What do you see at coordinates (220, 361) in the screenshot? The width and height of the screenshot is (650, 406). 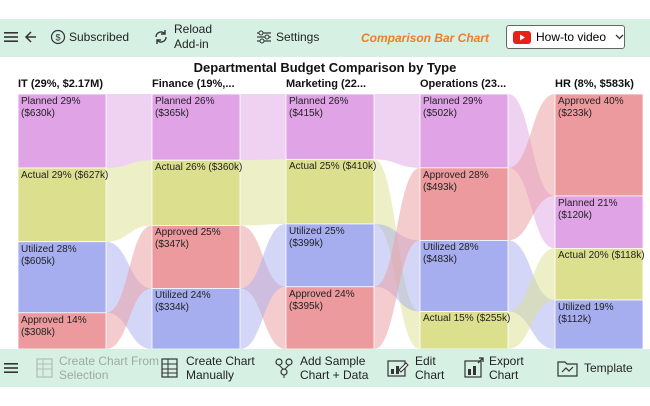 I see `create-manually-line1: Create Chart` at bounding box center [220, 361].